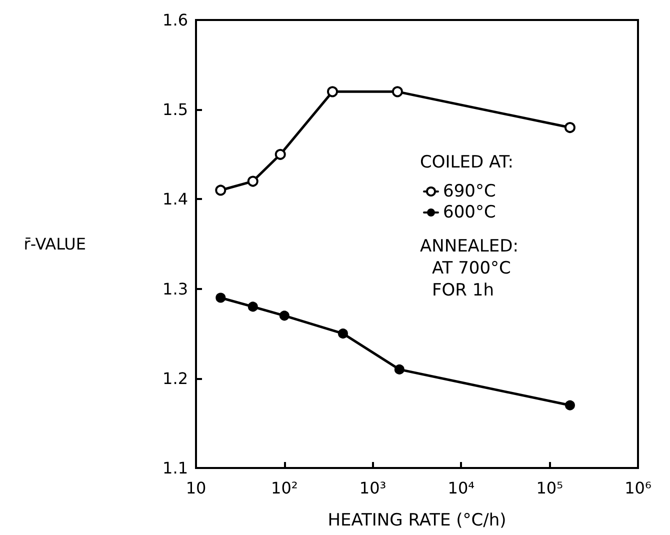 This screenshot has width=670, height=535. What do you see at coordinates (469, 246) in the screenshot?
I see `annotation: ANNEALED:` at bounding box center [469, 246].